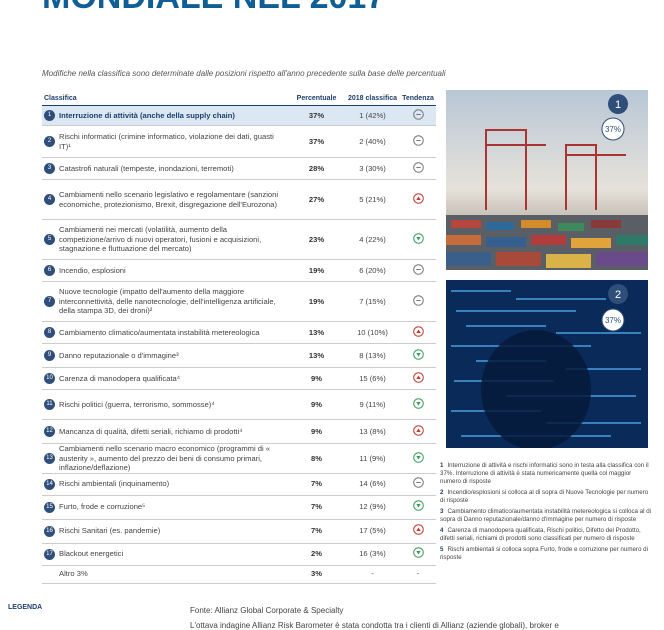 The image size is (664, 630). What do you see at coordinates (49, 168) in the screenshot?
I see `rank-badge: 3` at bounding box center [49, 168].